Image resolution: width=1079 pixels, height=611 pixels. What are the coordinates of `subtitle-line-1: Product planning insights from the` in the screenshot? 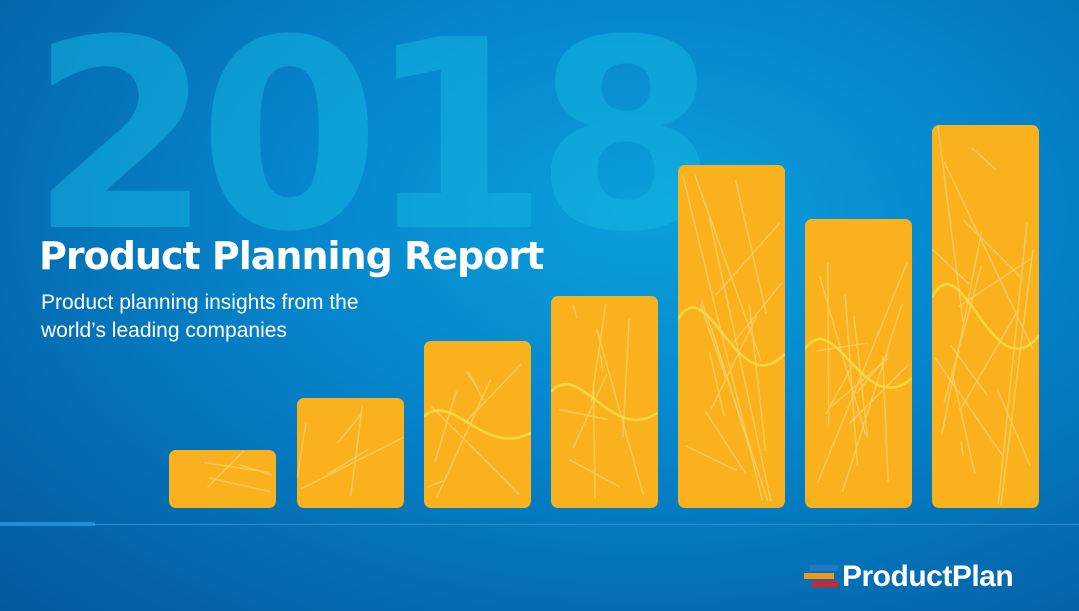 It's located at (200, 302).